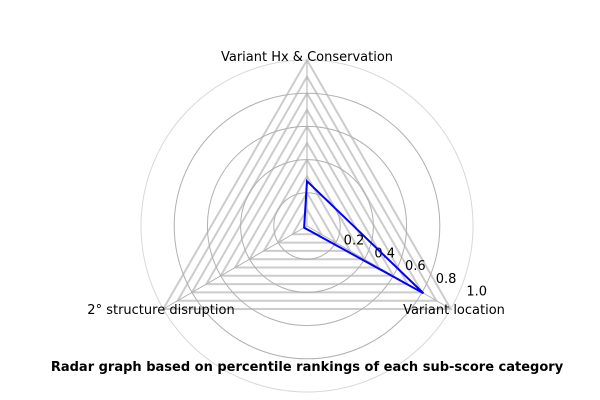 Image resolution: width=600 pixels, height=400 pixels. What do you see at coordinates (446, 279) in the screenshot?
I see `r-tick-label: 0.8` at bounding box center [446, 279].